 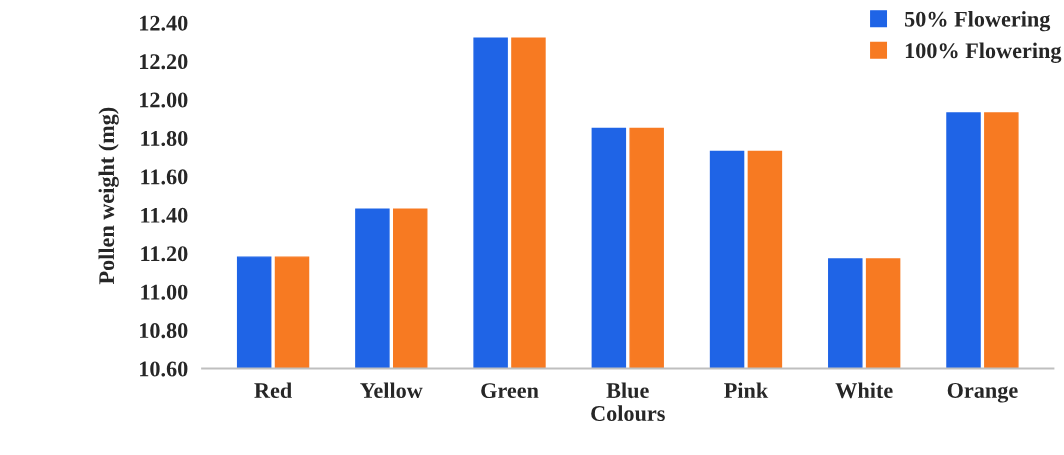 What do you see at coordinates (746, 390) in the screenshot?
I see `x-tick-label: Pink` at bounding box center [746, 390].